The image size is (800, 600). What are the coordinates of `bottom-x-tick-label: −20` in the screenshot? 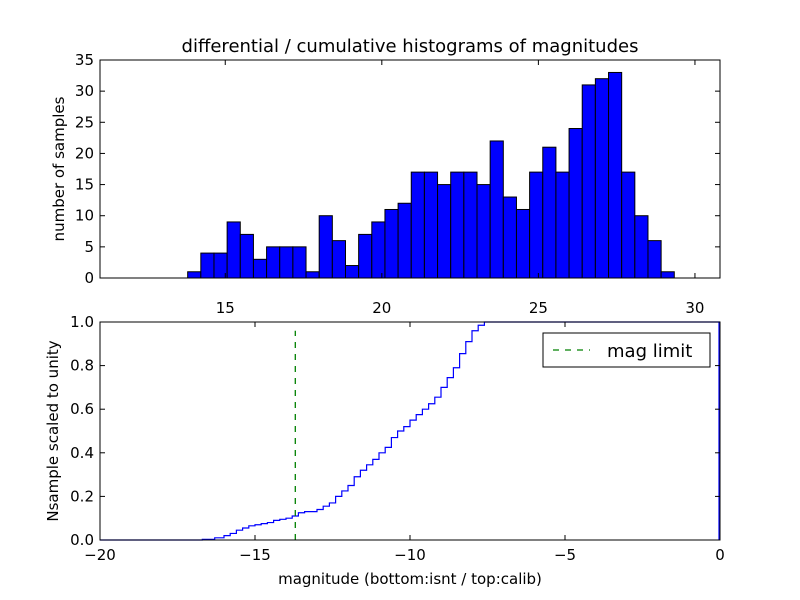 It's located at (100, 555).